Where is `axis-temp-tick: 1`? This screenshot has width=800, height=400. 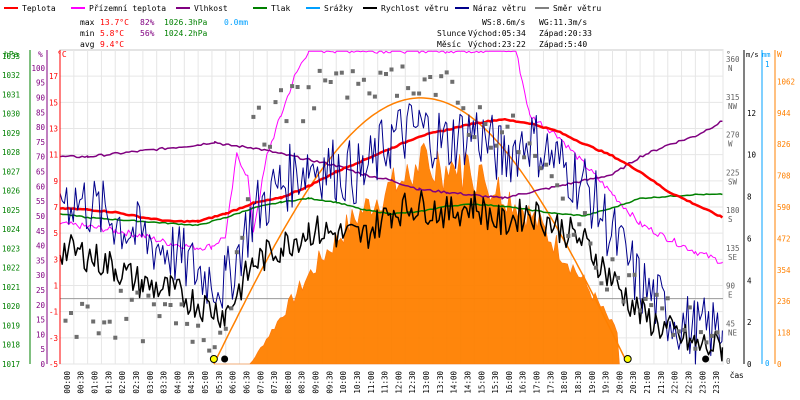 axis-temp-tick: 1 is located at coordinates (55, 286).